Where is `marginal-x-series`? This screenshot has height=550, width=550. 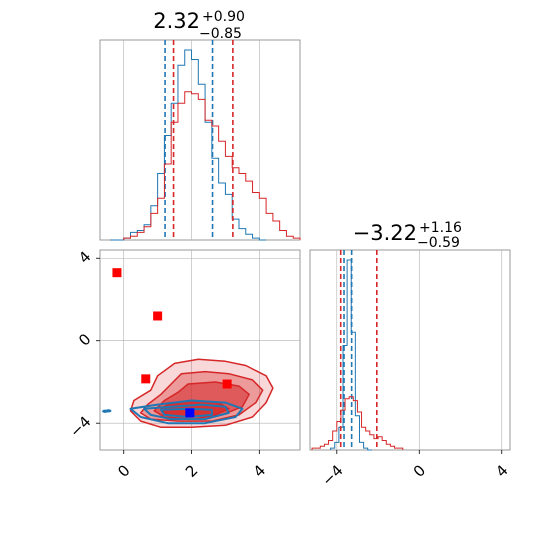 marginal-x-series is located at coordinates (205, 140).